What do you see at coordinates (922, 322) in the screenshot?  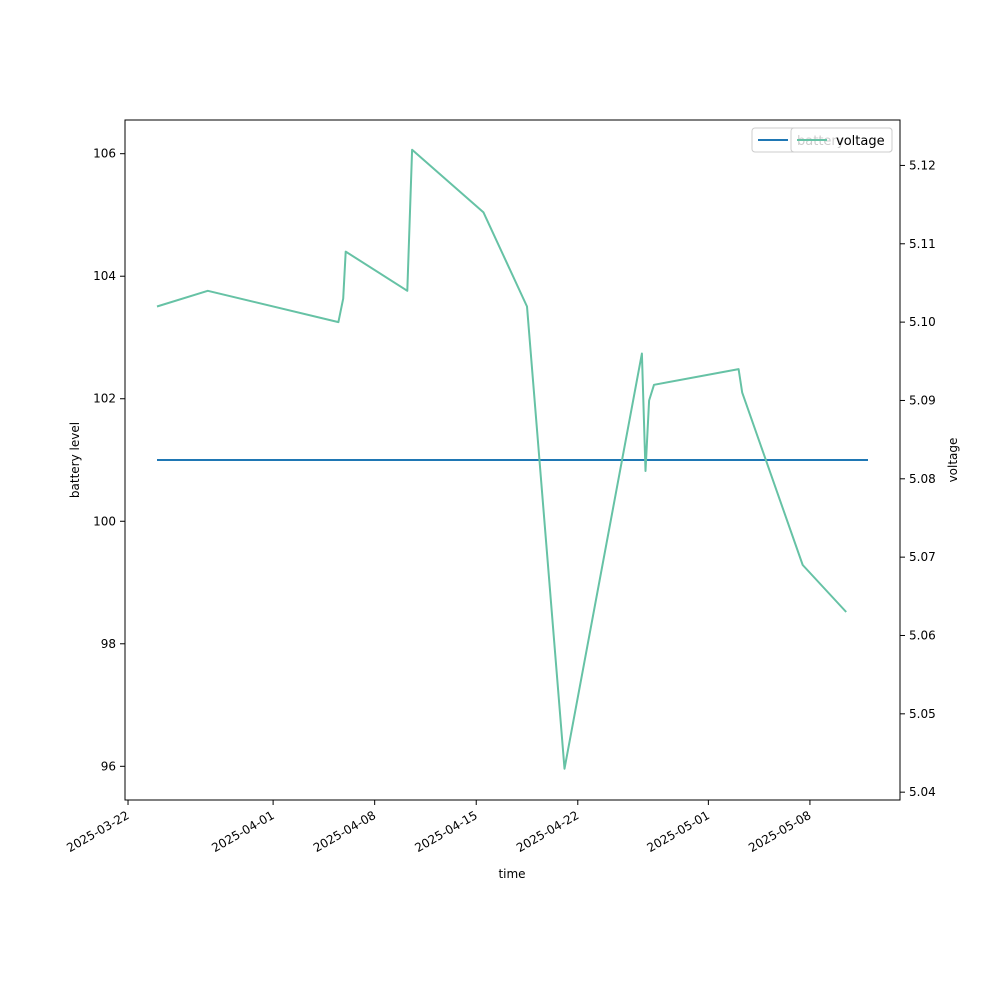 I see `y-right-tick-label: 5.10` at bounding box center [922, 322].